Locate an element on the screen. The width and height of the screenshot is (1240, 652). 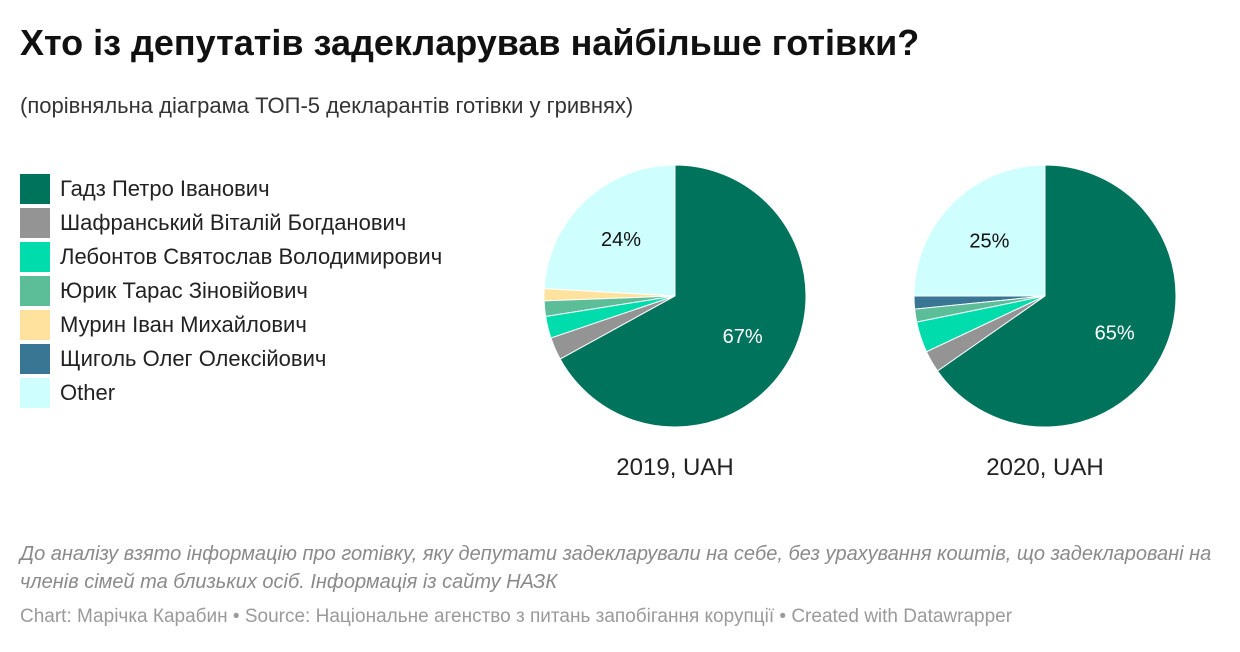
slice-label: 67% is located at coordinates (743, 337).